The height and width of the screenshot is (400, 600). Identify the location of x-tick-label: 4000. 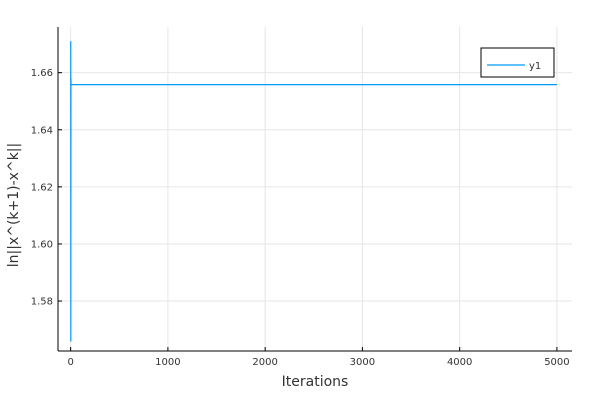
(459, 362).